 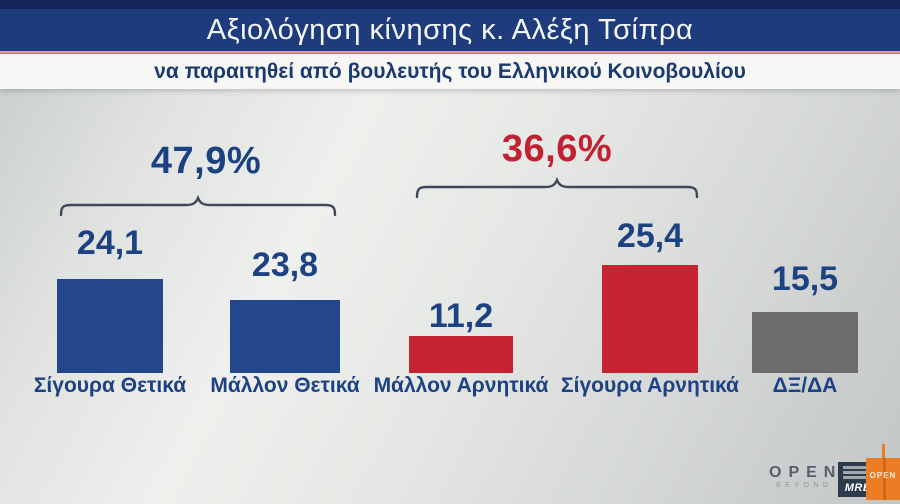 What do you see at coordinates (858, 488) in the screenshot?
I see `mrb-logo-text: MRB` at bounding box center [858, 488].